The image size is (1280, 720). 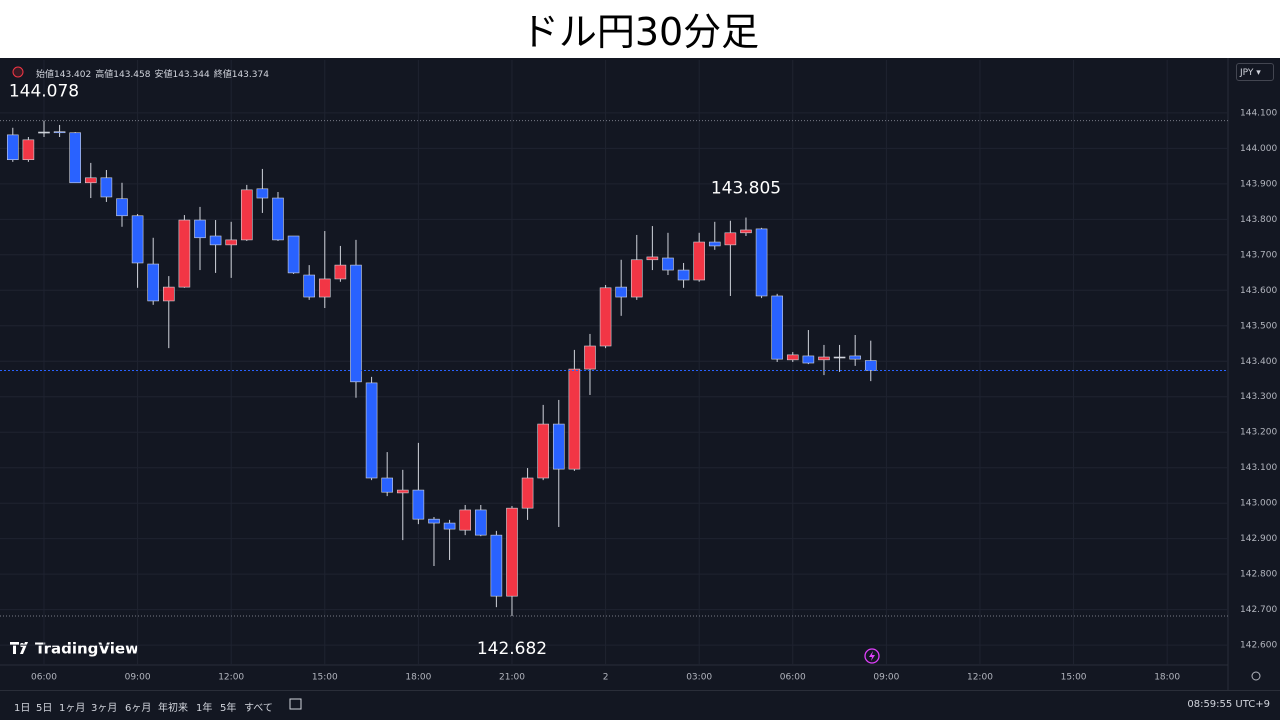 What do you see at coordinates (191, 75) in the screenshot?
I see `ohlc-value: 143.344` at bounding box center [191, 75].